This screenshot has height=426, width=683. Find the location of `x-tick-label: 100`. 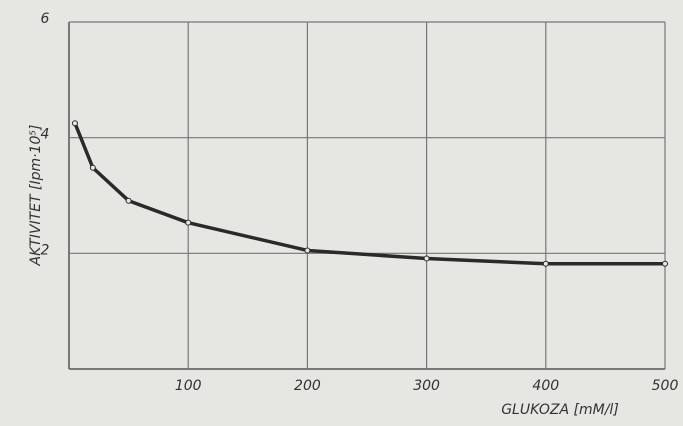

x-tick-label: 100 is located at coordinates (188, 386).